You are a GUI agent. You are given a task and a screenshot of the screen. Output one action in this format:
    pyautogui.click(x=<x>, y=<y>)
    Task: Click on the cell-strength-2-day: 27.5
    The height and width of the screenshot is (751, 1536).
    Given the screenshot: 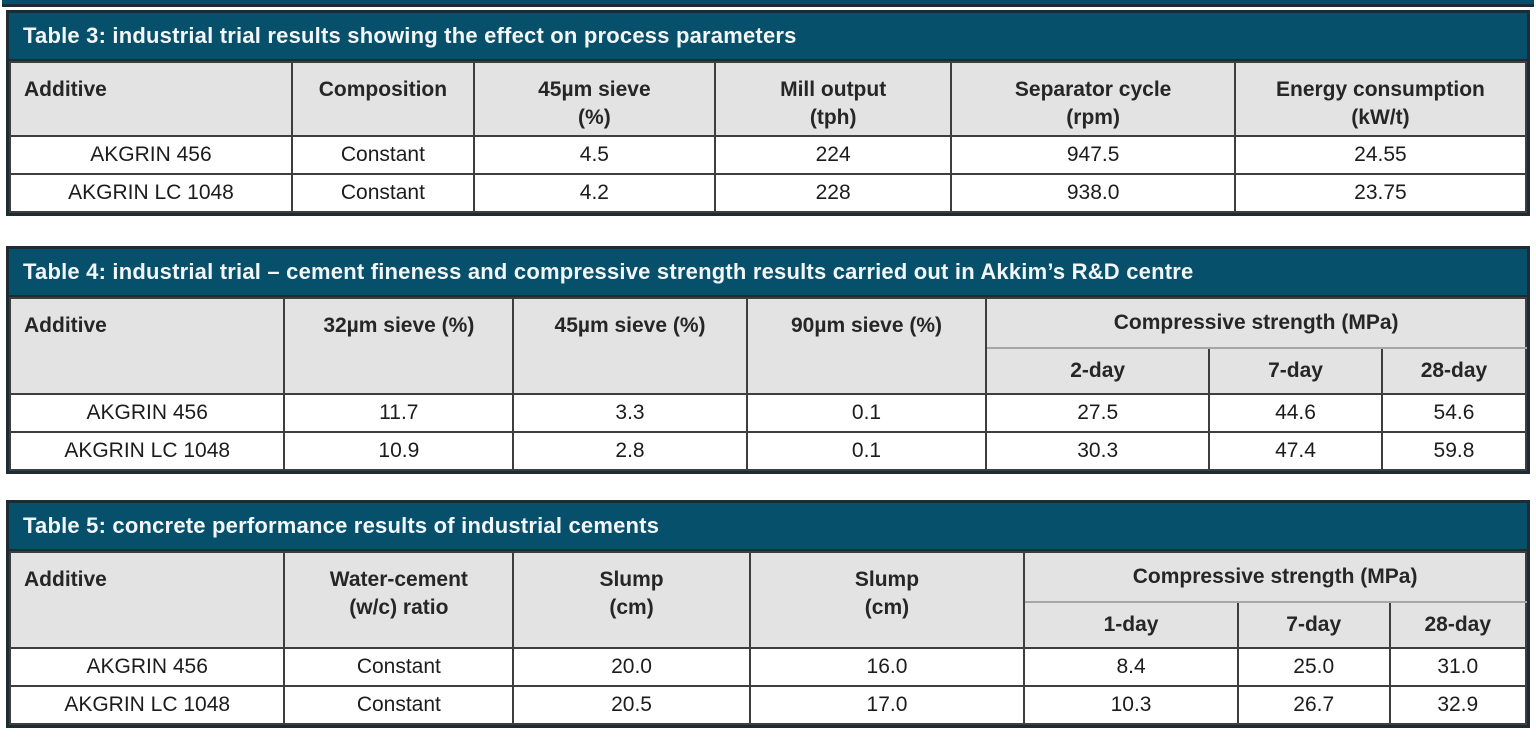 What is the action you would take?
    pyautogui.click(x=1098, y=413)
    